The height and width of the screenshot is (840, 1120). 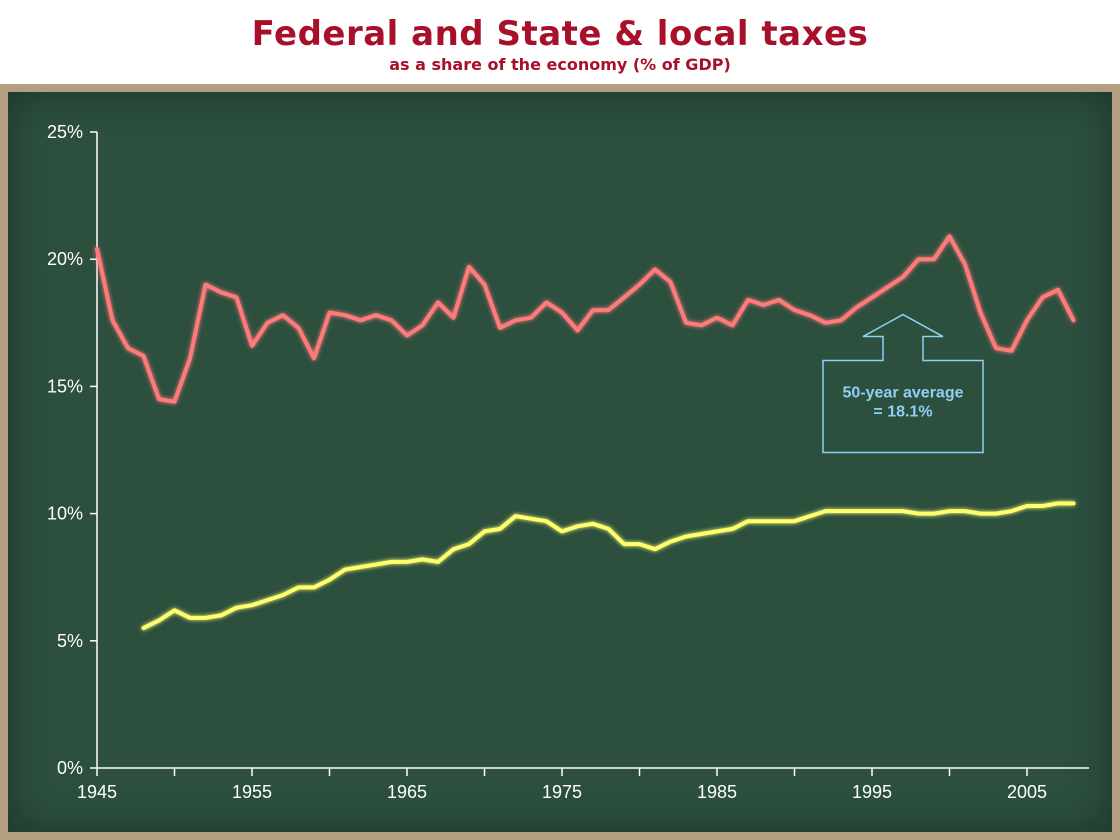 I want to click on y-tick-label: 15%, so click(x=65, y=386).